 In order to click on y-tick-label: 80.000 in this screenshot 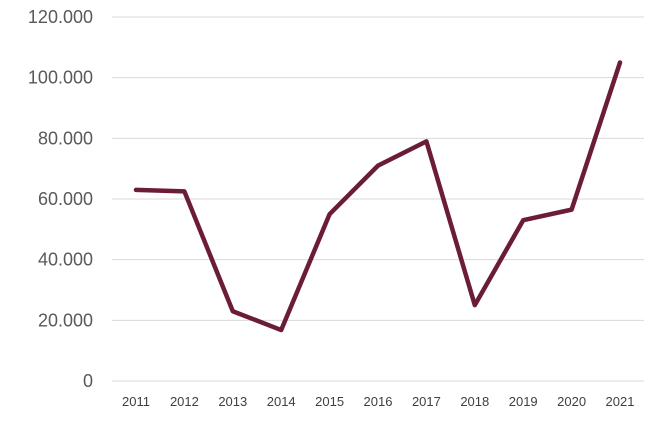, I will do `click(65, 138)`.